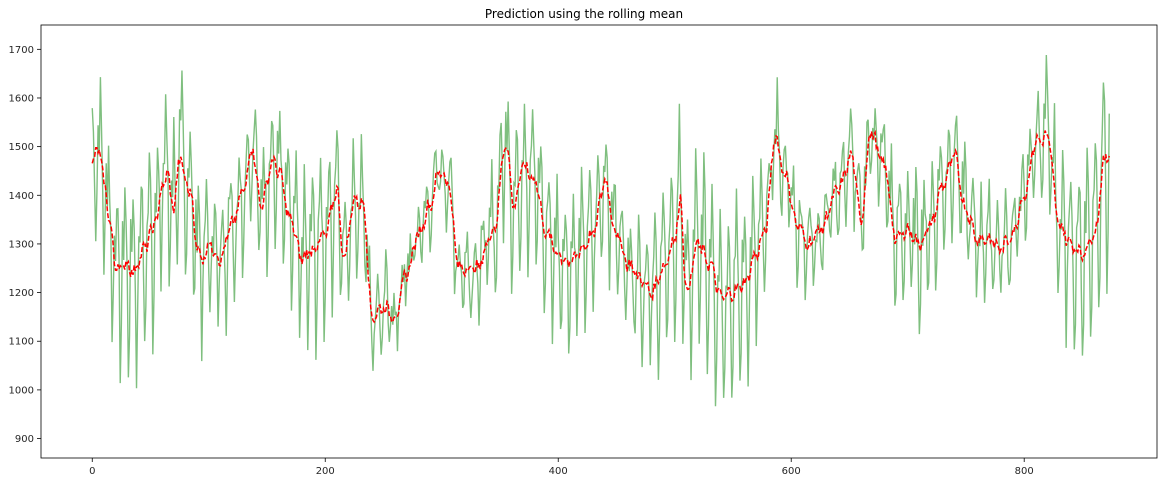 The height and width of the screenshot is (482, 1166). Describe the element at coordinates (21, 293) in the screenshot. I see `y-tick-label: 1200` at that location.